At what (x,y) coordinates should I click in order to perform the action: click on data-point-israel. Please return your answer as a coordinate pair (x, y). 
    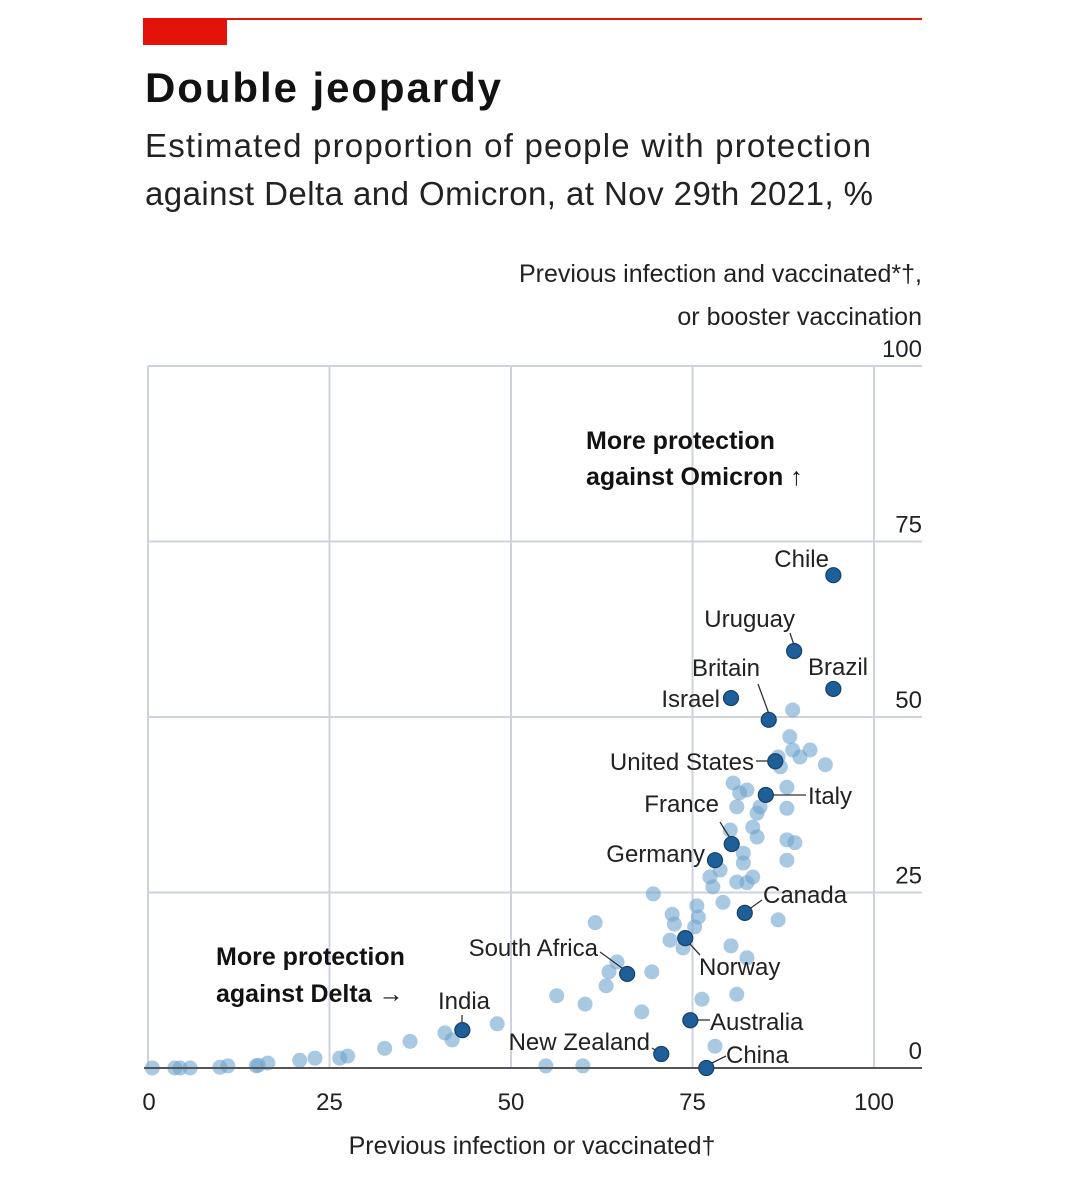
    Looking at the image, I should click on (731, 698).